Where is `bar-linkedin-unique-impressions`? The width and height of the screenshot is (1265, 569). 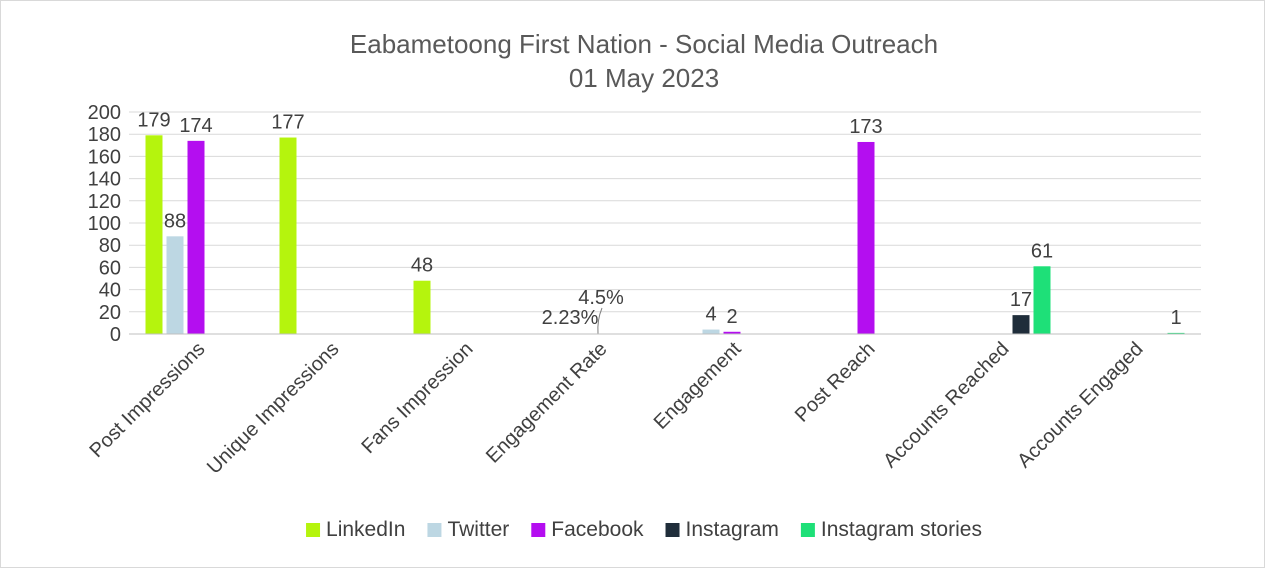 bar-linkedin-unique-impressions is located at coordinates (288, 235).